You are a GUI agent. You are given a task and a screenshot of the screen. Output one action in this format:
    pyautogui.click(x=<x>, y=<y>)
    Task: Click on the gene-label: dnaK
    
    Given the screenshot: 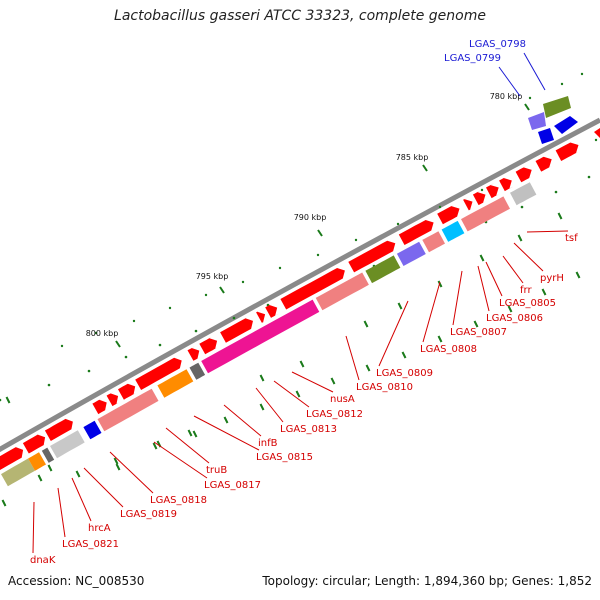 What is the action you would take?
    pyautogui.click(x=43, y=560)
    